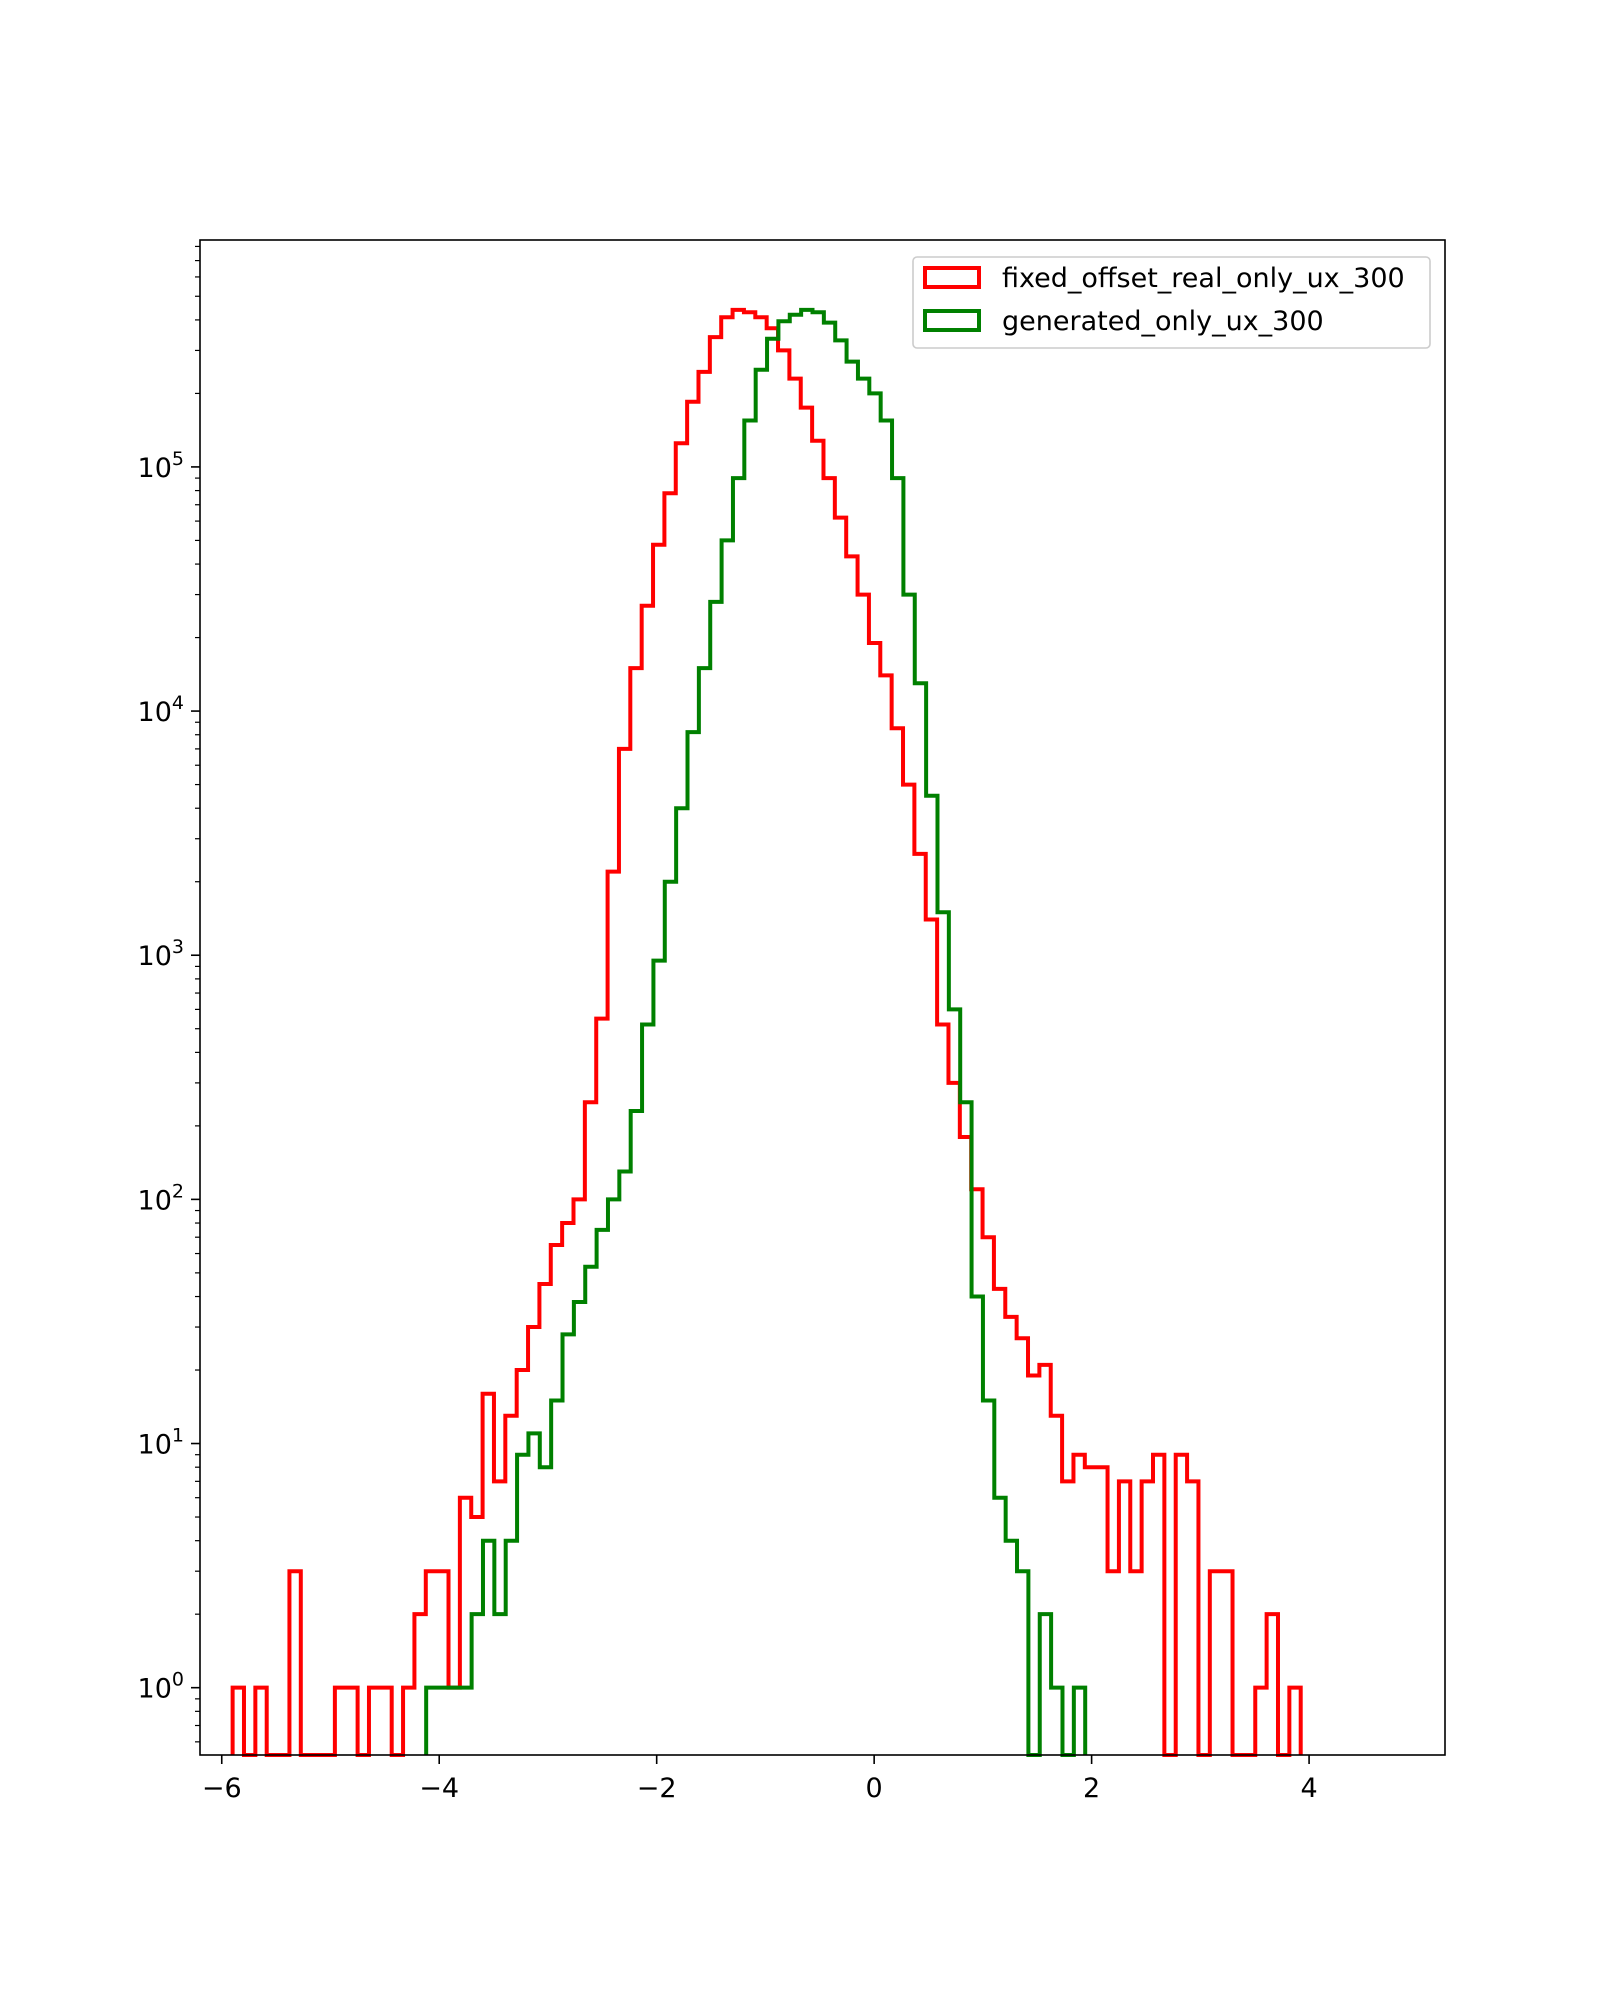  Describe the element at coordinates (161, 1687) in the screenshot. I see `y-tick-label: 10⁰` at that location.